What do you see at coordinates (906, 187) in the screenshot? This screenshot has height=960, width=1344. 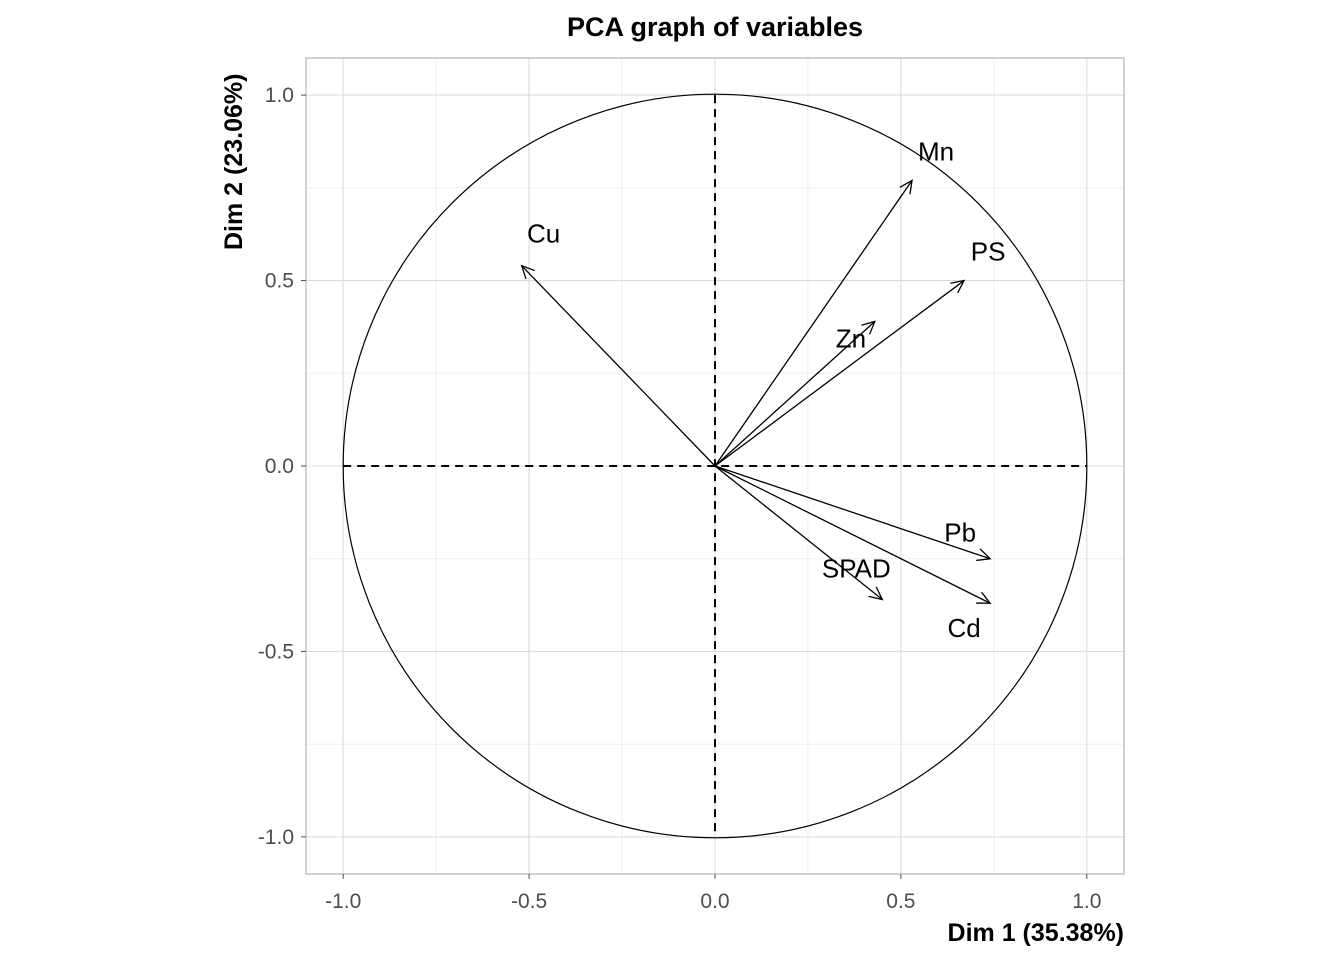 I see `arrowhead-mn` at bounding box center [906, 187].